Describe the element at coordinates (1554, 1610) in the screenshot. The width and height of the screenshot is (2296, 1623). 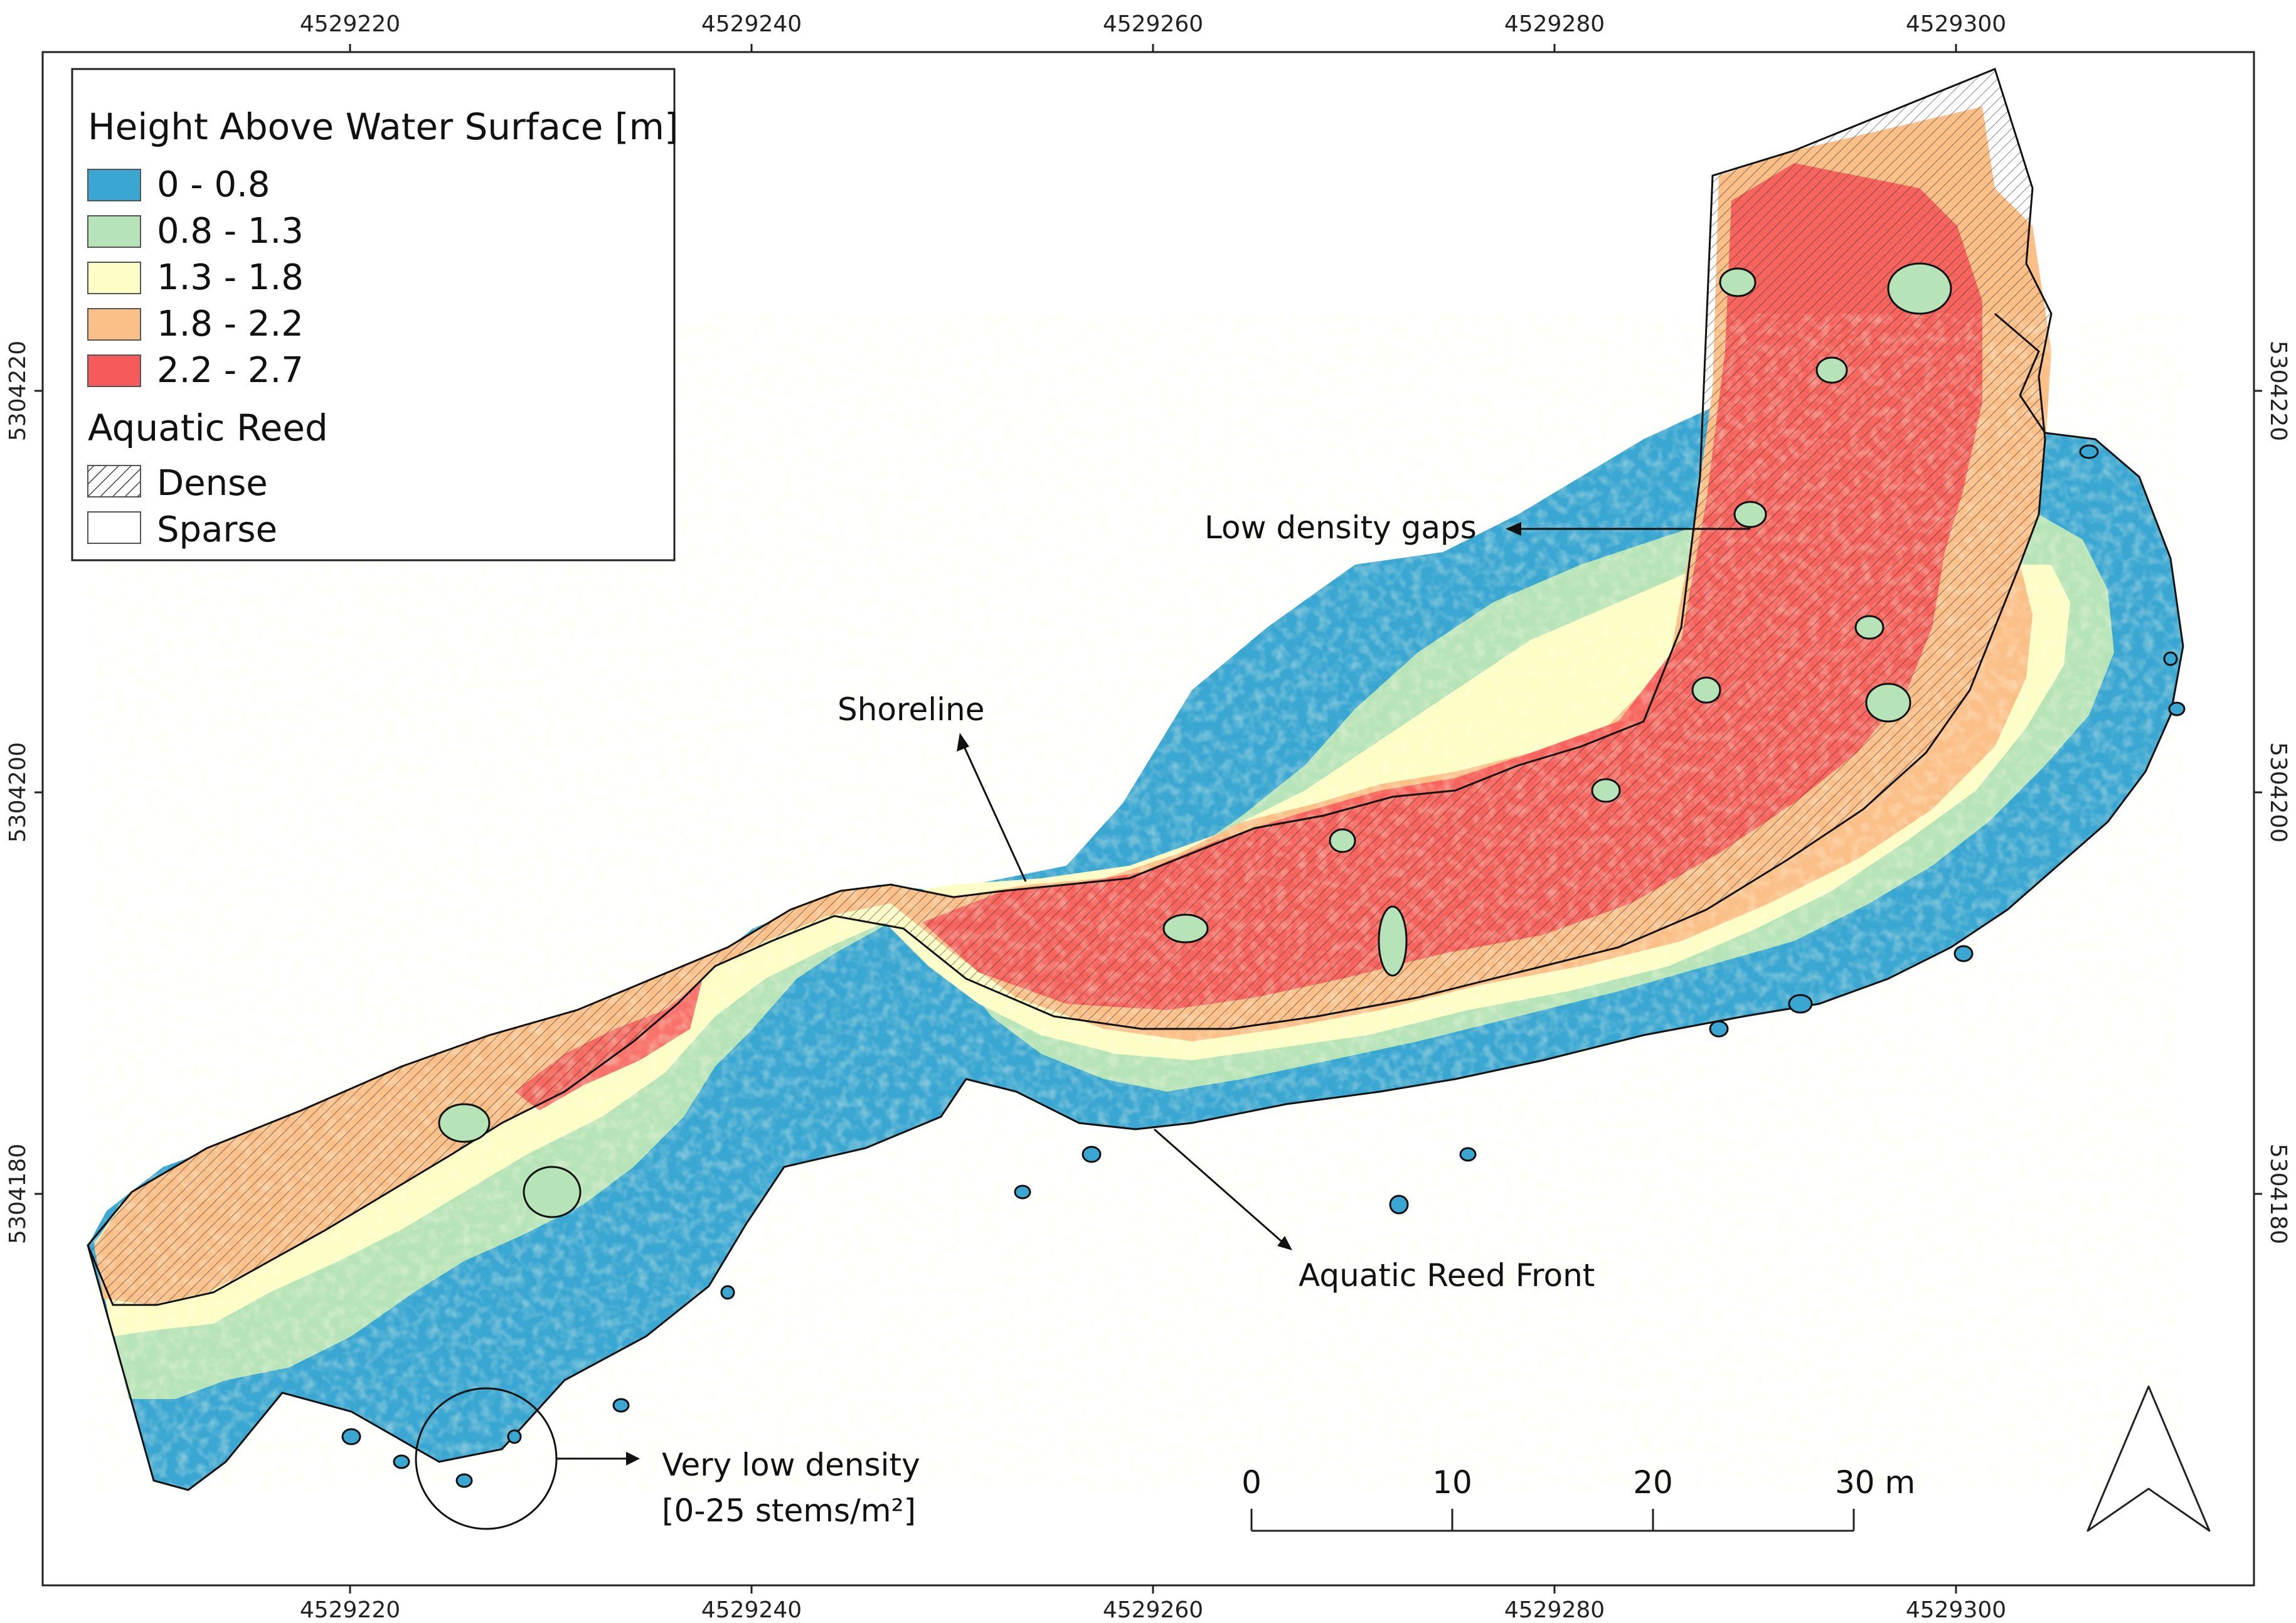
I see `x-tick-bottom-4: 4529280` at that location.